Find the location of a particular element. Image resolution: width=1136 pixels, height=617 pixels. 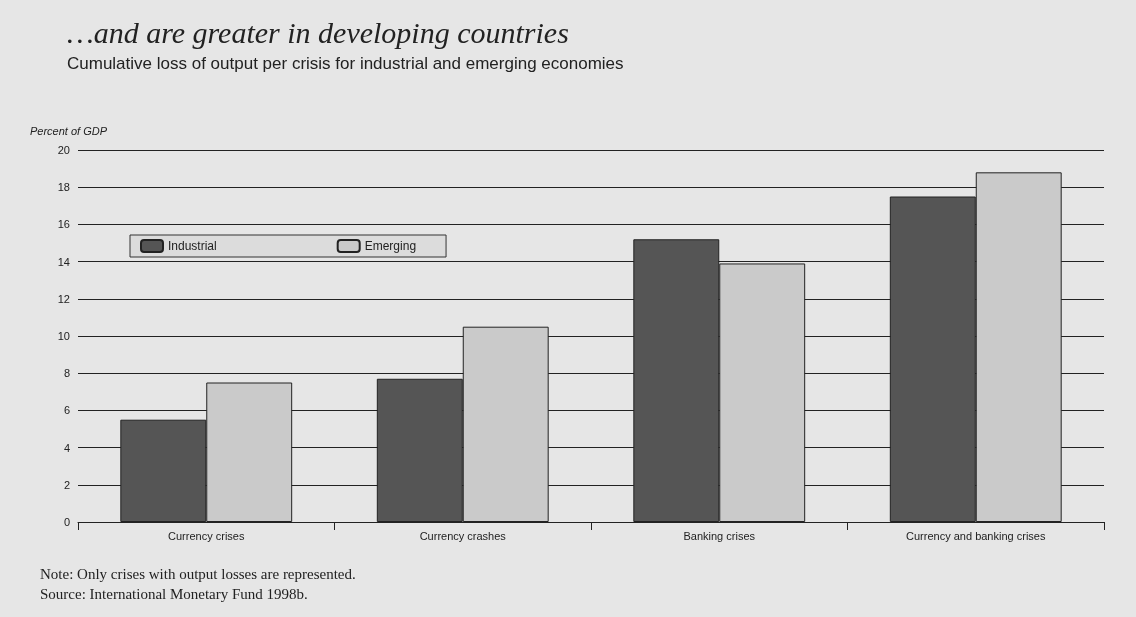

y-tick-label: 8 is located at coordinates (66, 373).